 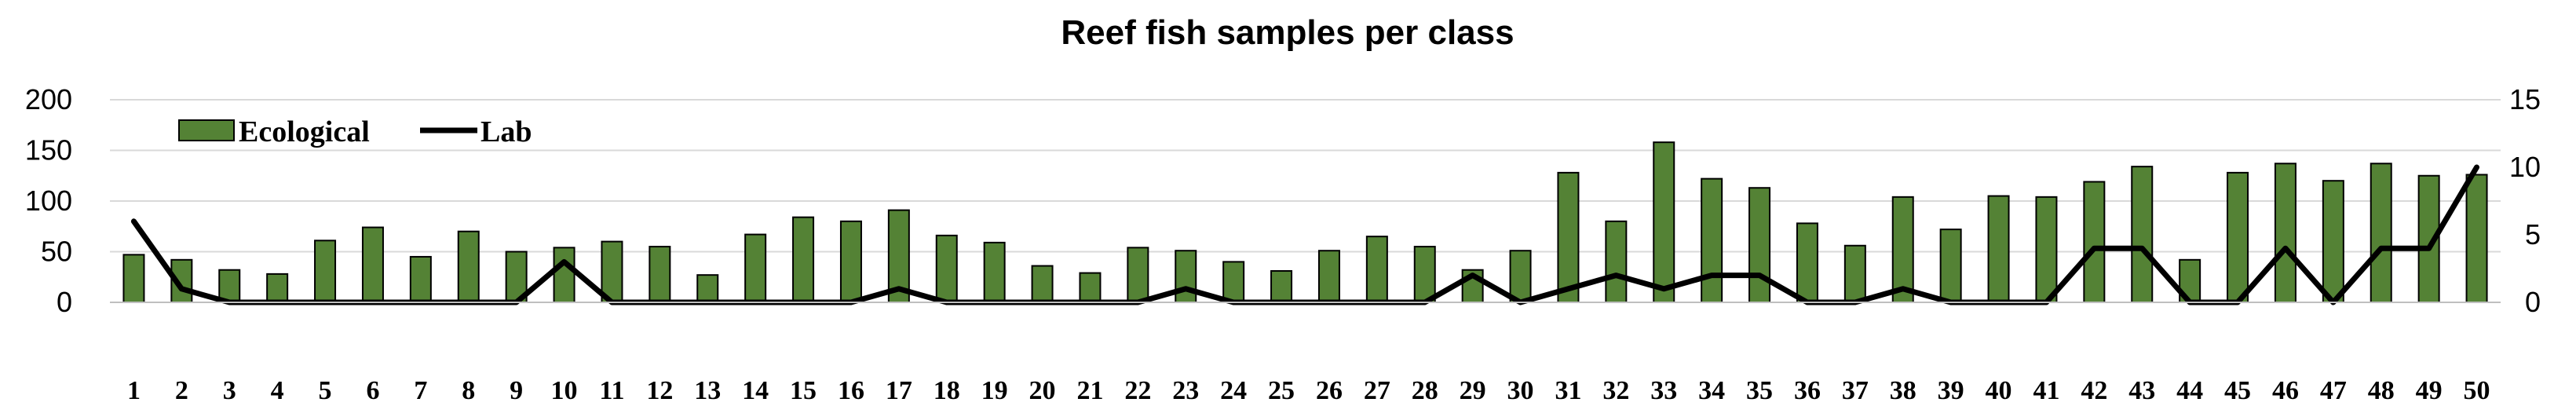 What do you see at coordinates (851, 391) in the screenshot?
I see `x-axis-tick-label: 16` at bounding box center [851, 391].